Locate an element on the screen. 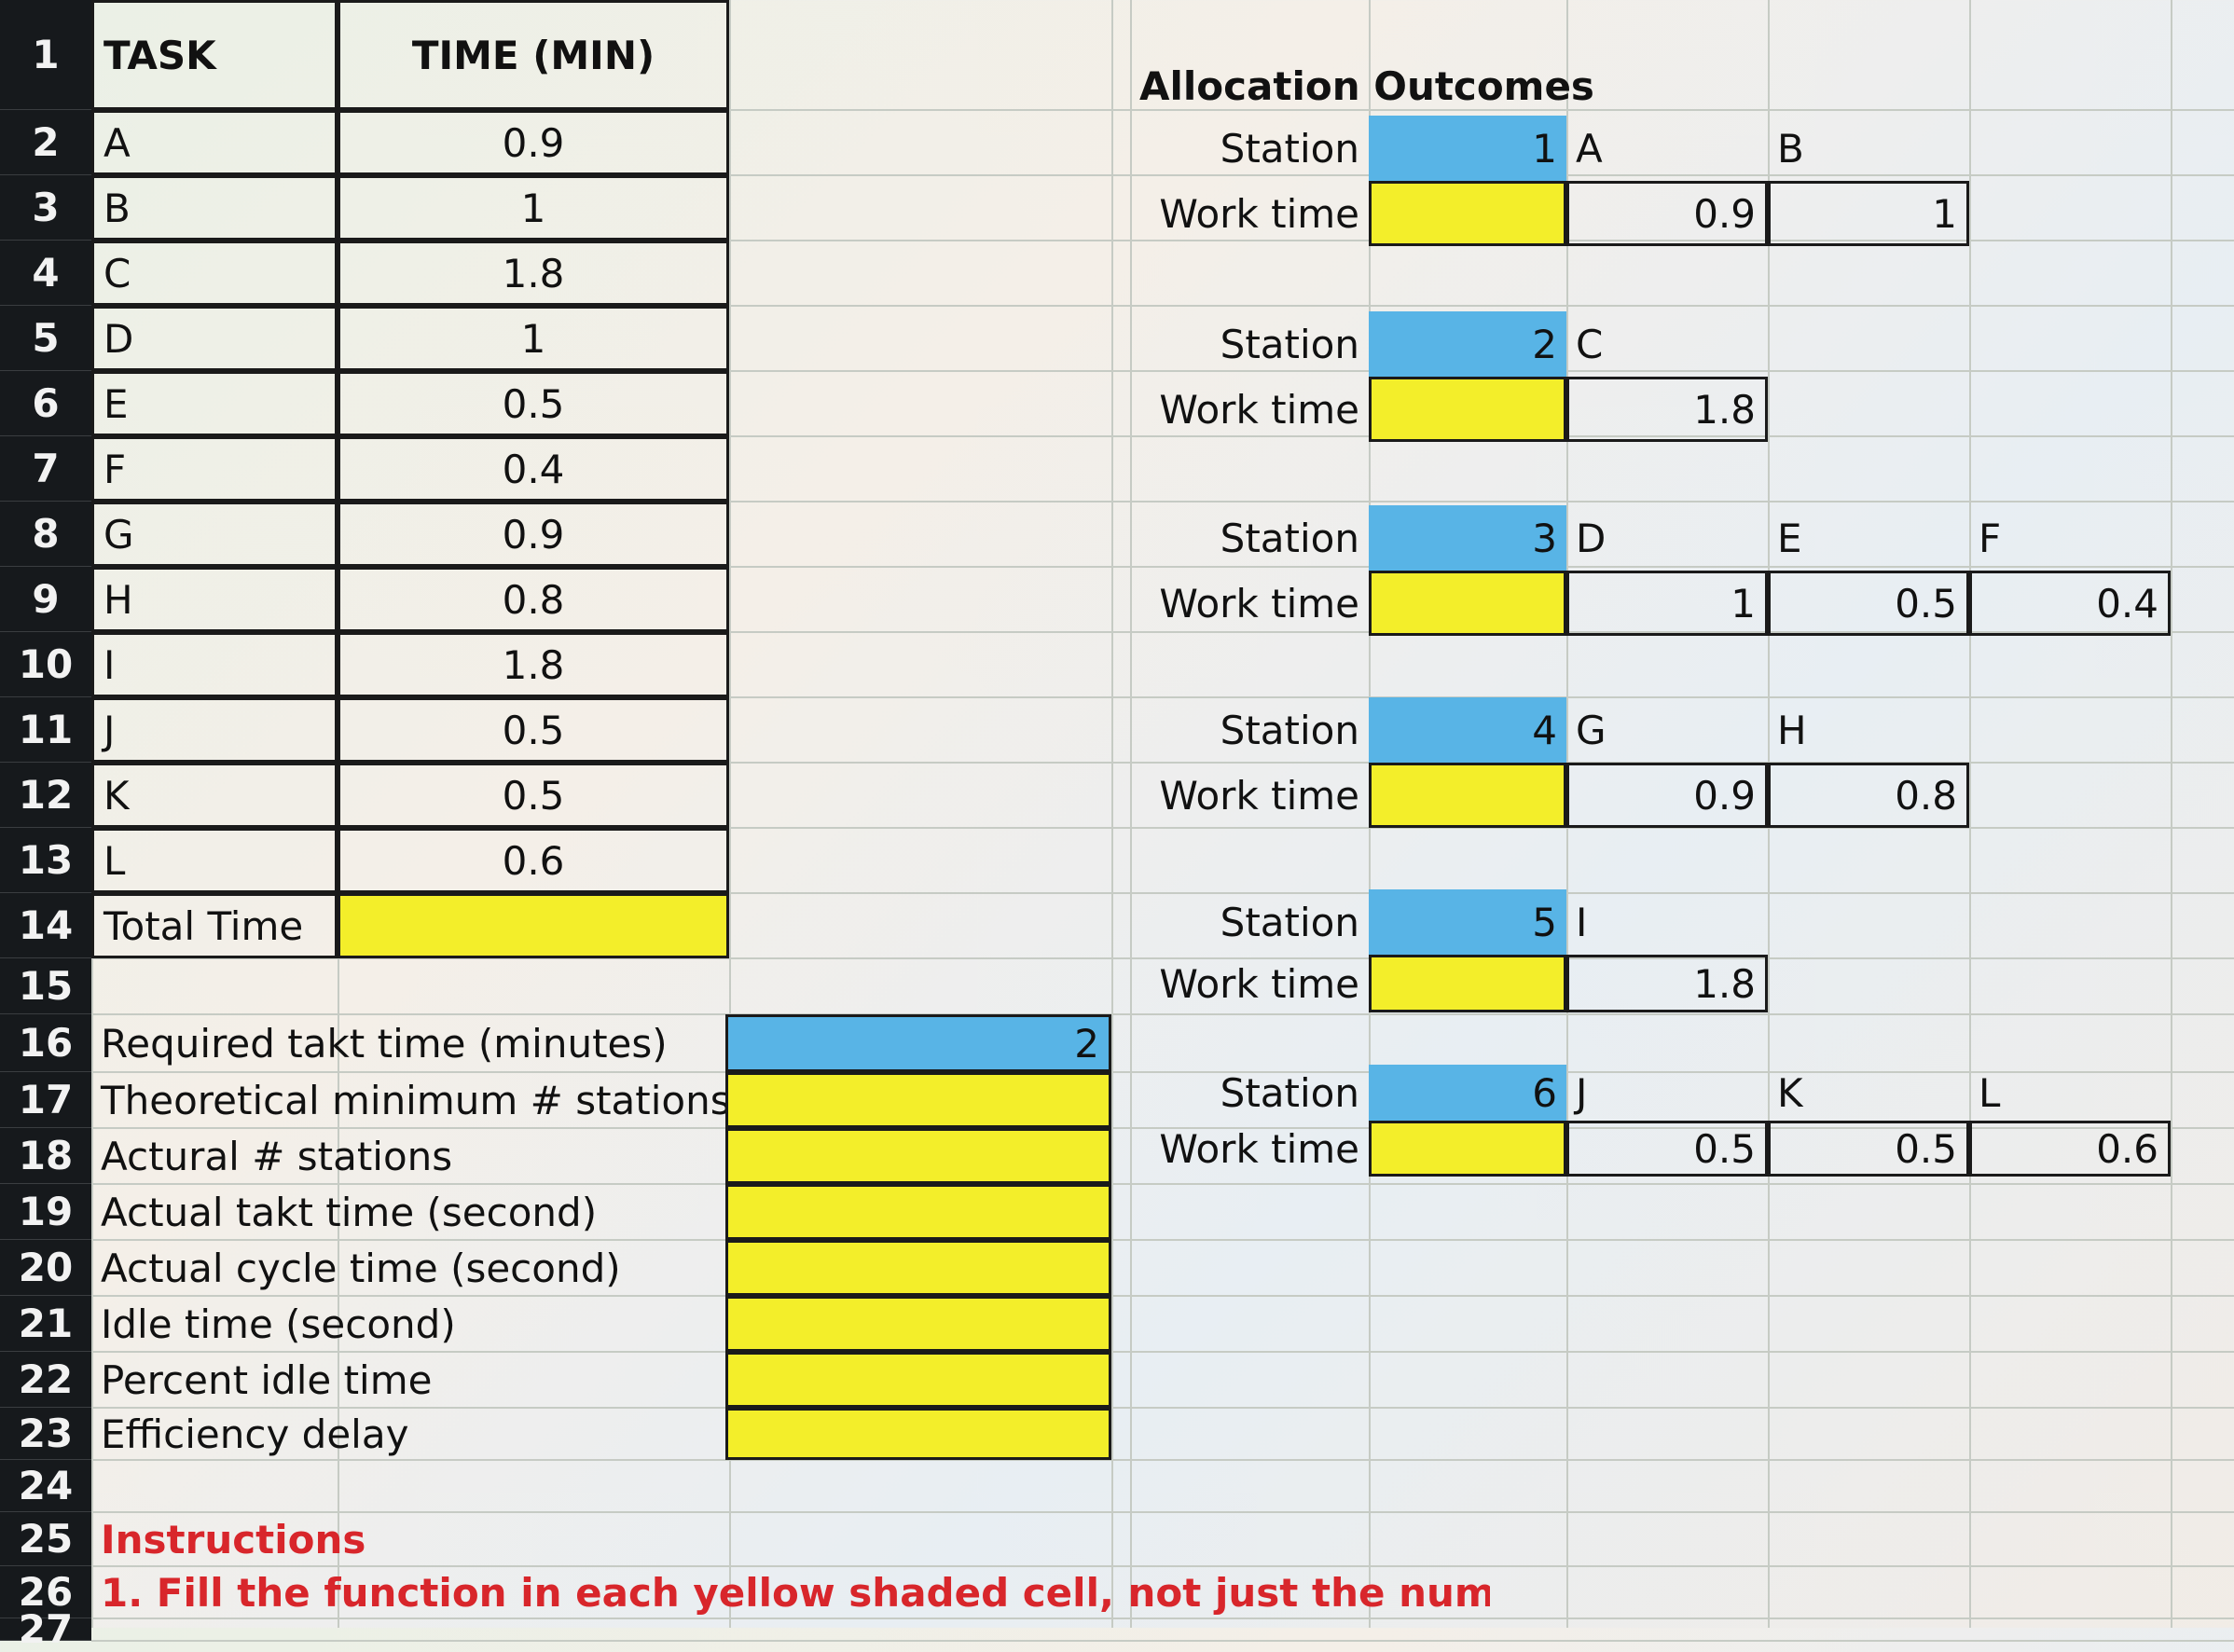 This screenshot has width=2234, height=1652. task-name-cell: E is located at coordinates (214, 404).